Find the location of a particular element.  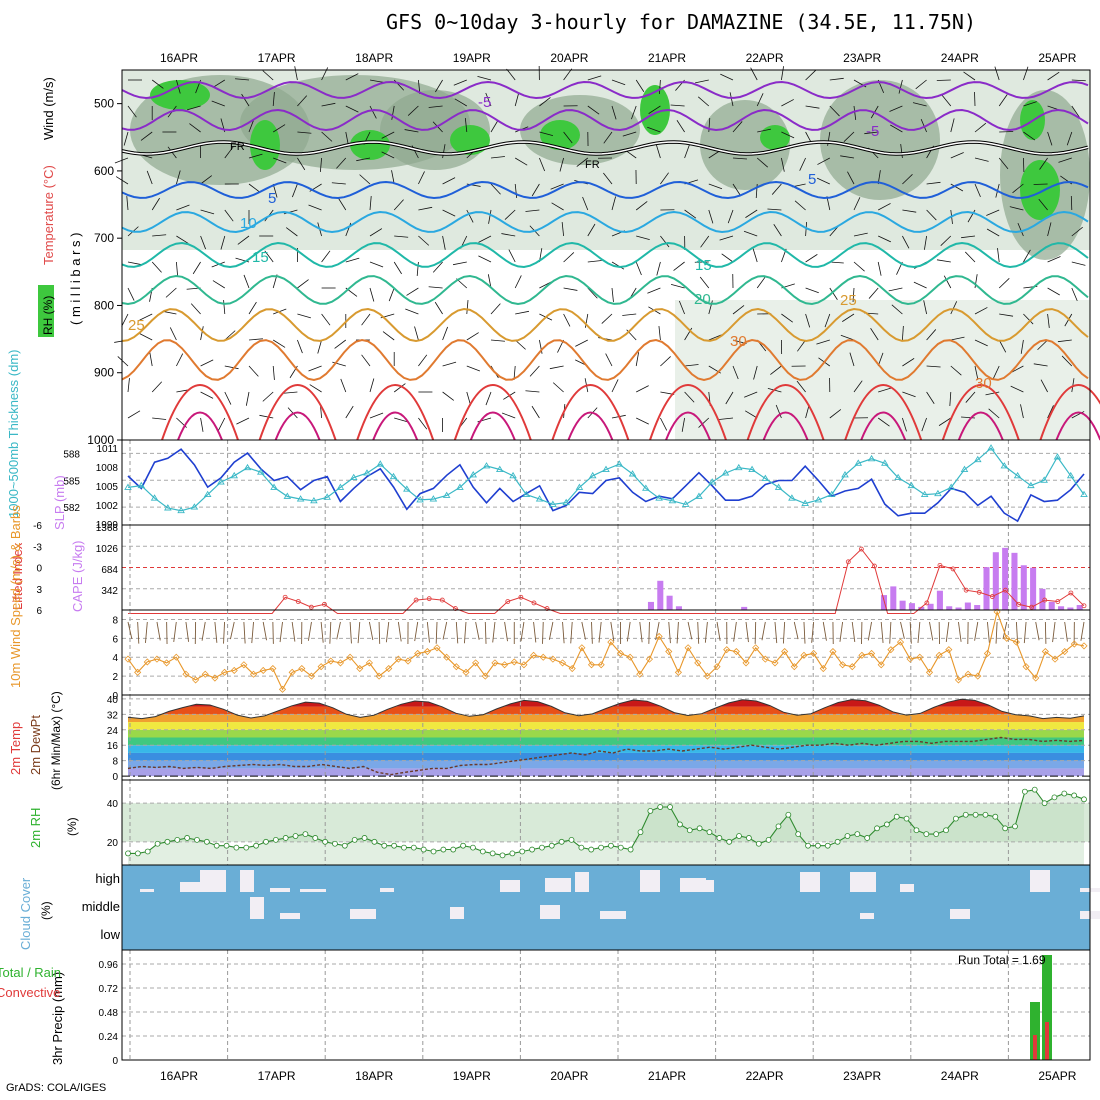

series-line-thickness is located at coordinates (606, 479).